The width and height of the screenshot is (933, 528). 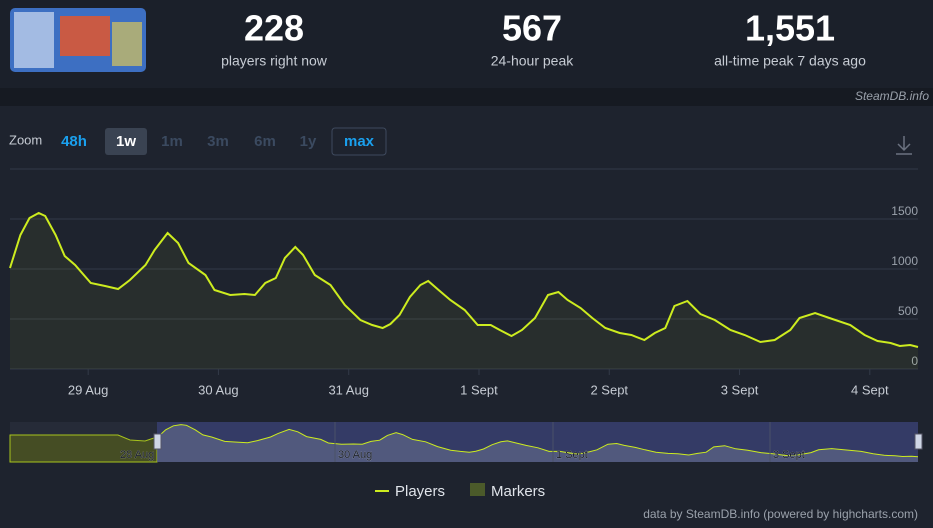 I want to click on legend-marker-symbol, so click(x=477, y=489).